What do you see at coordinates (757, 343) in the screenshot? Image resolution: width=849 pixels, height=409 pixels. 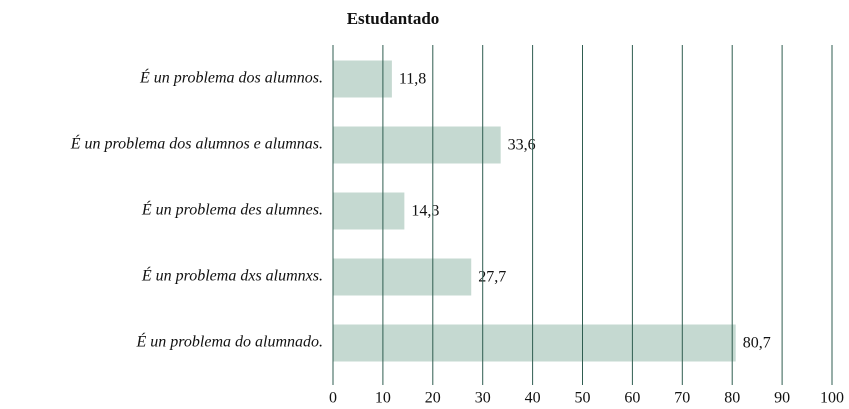 I see `value-label: 80,7` at bounding box center [757, 343].